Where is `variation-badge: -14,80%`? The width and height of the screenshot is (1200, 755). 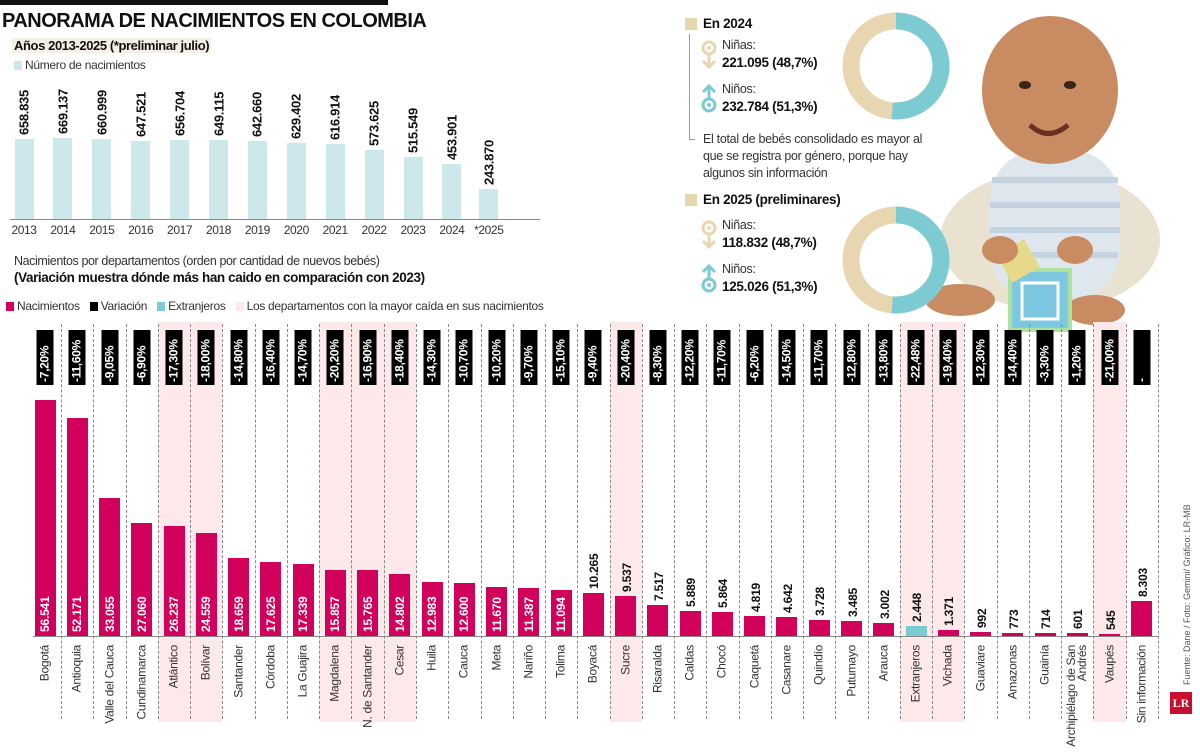
variation-badge: -14,80% is located at coordinates (239, 357).